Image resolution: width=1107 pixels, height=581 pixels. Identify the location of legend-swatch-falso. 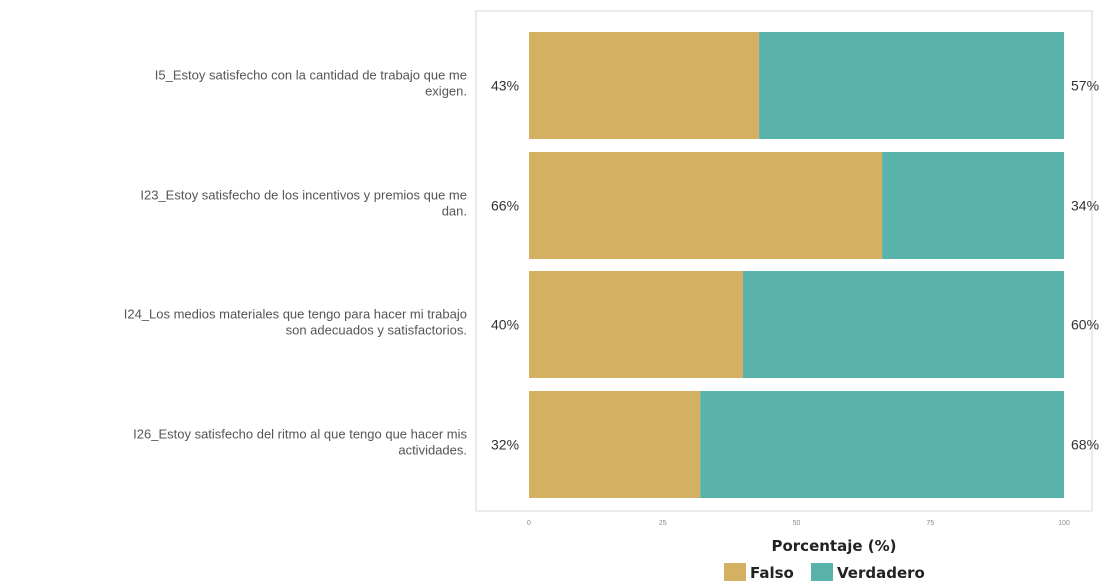
(735, 572).